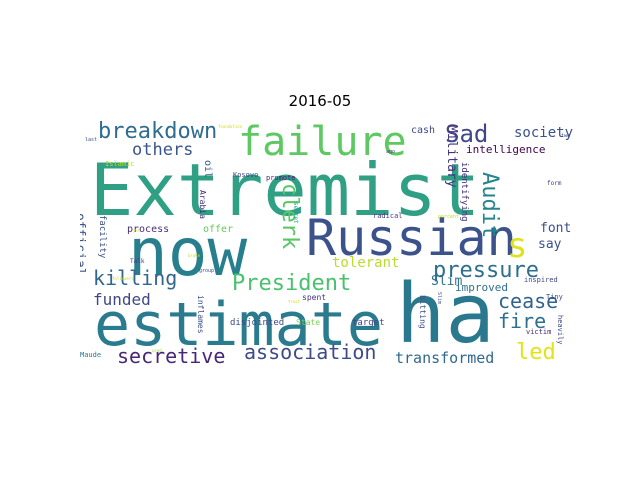 This screenshot has height=480, width=640. Describe the element at coordinates (505, 149) in the screenshot. I see `cloud-word-30: intelligence` at that location.